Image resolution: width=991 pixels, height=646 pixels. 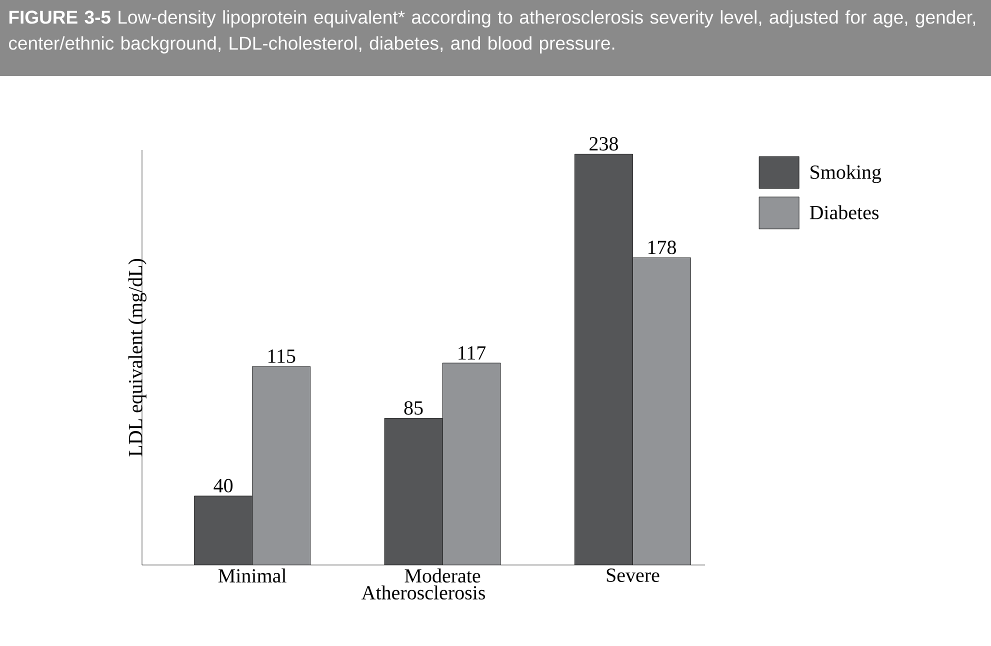 What do you see at coordinates (413, 408) in the screenshot?
I see `data-label: 85` at bounding box center [413, 408].